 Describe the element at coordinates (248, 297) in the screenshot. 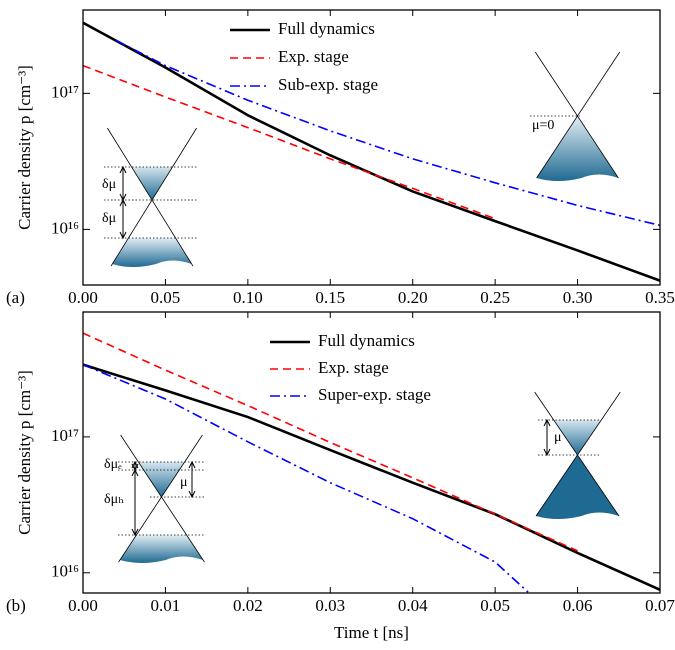

I see `x-tick-label: 0.10` at that location.